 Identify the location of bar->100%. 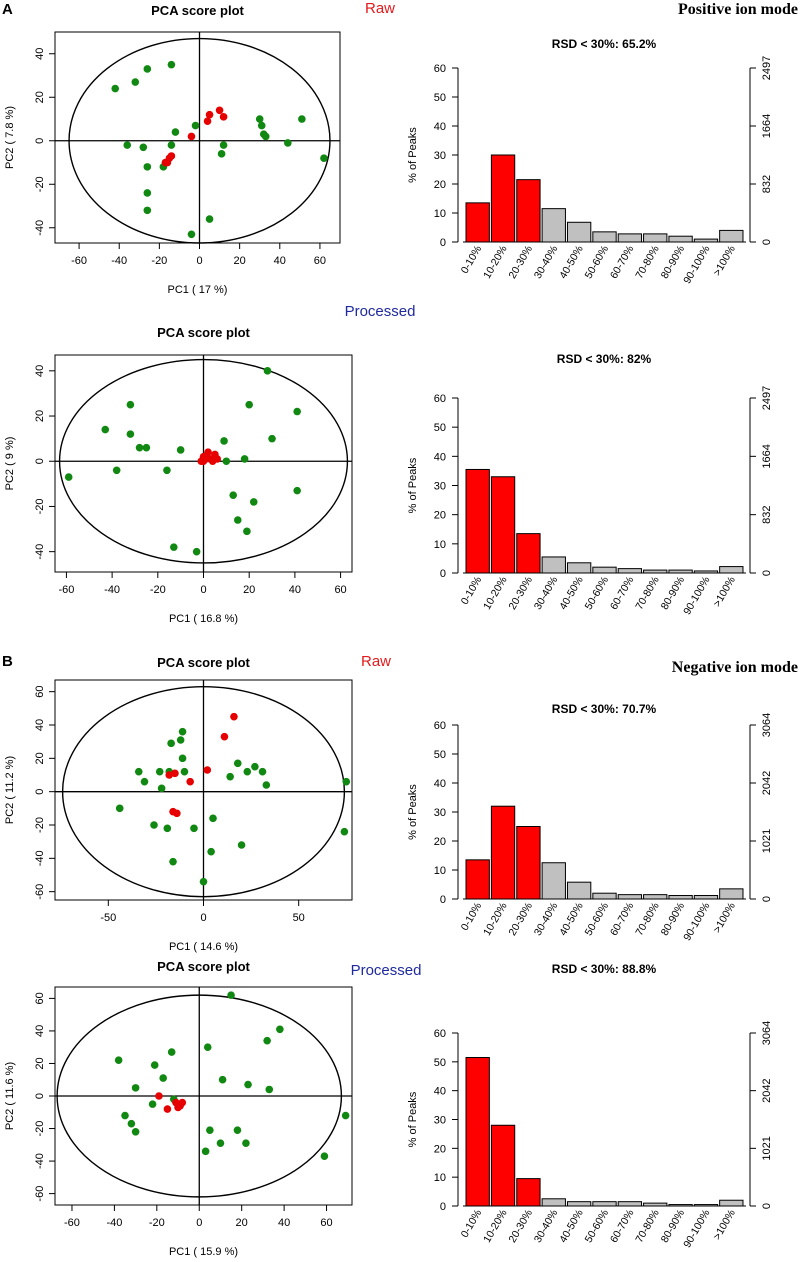
(731, 894).